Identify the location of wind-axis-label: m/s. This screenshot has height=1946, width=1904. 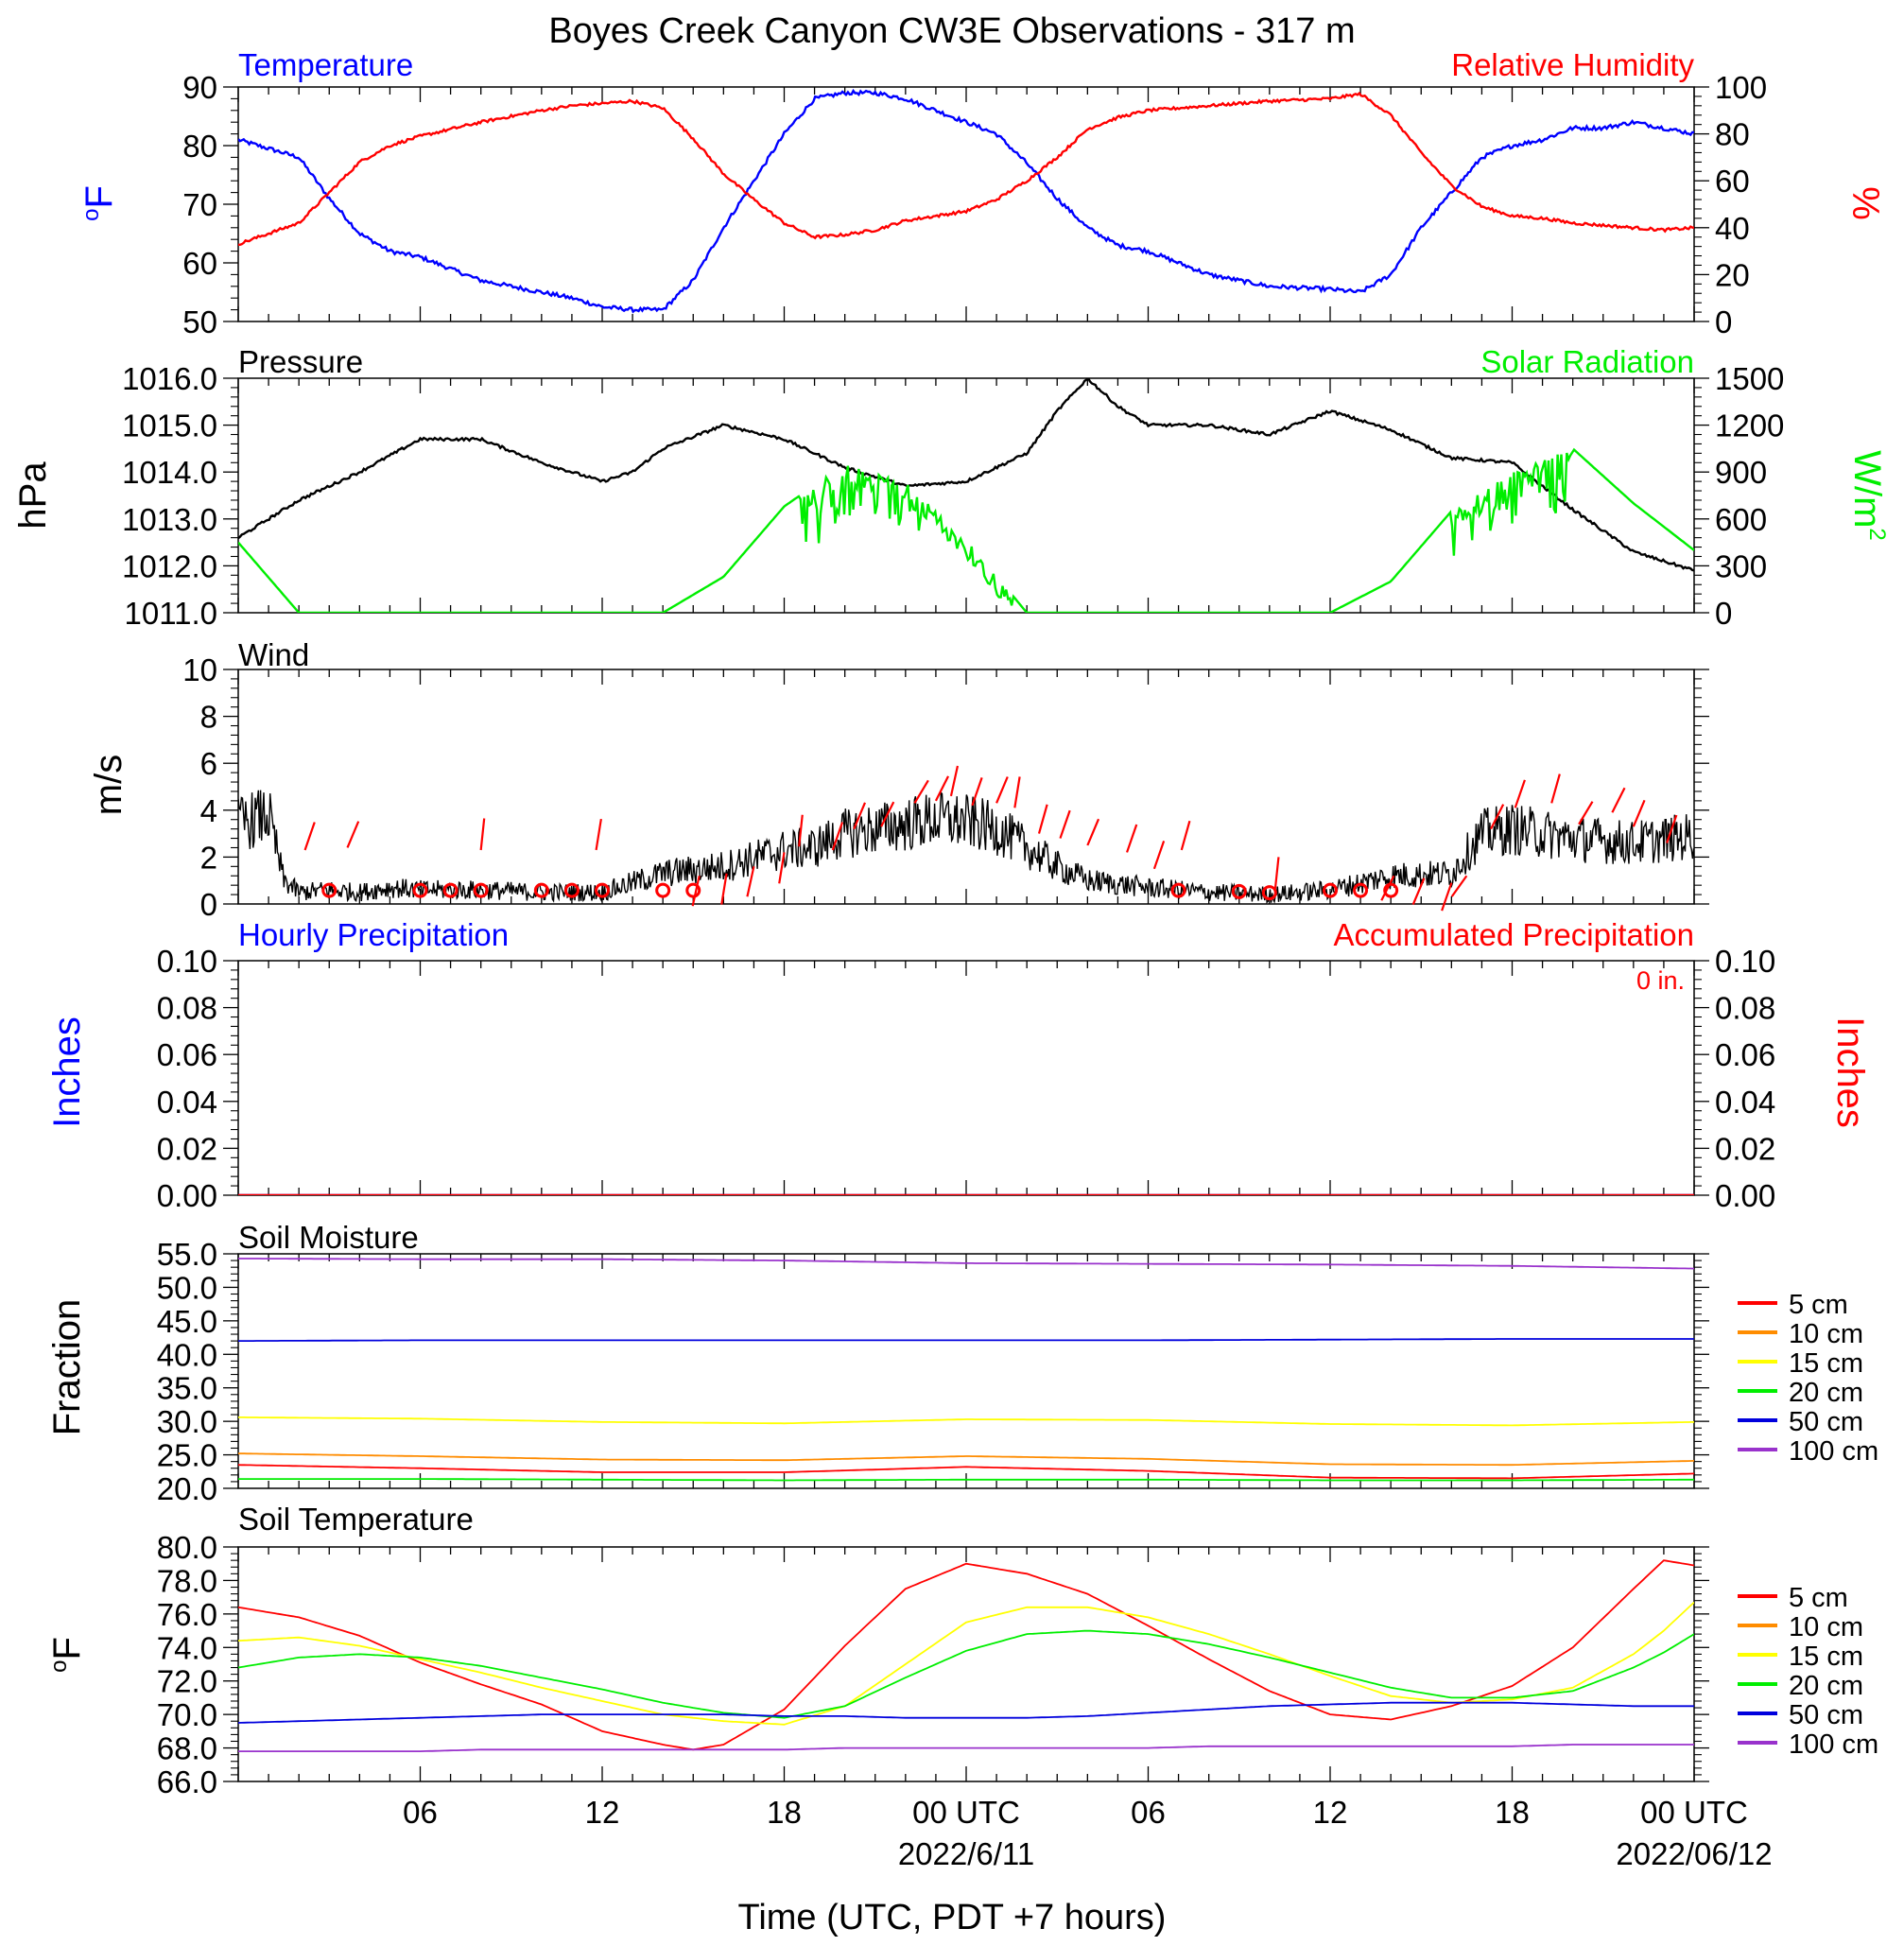
(109, 785).